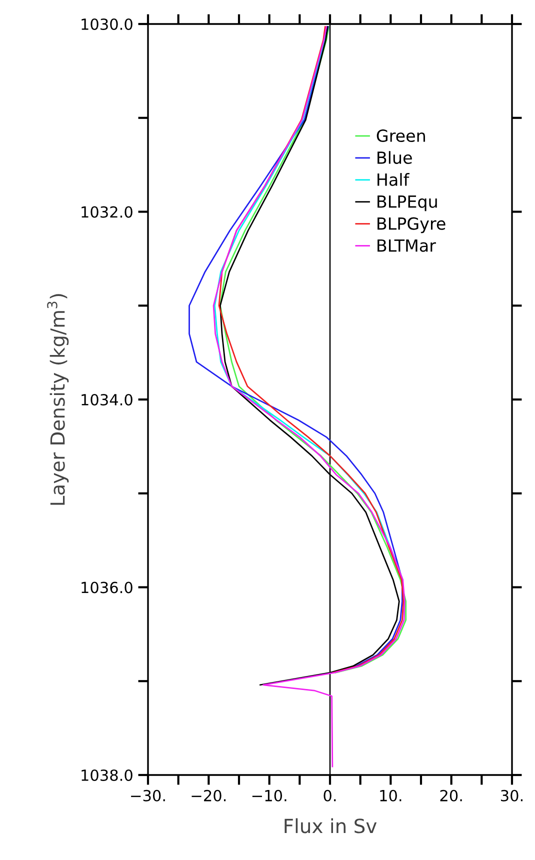  What do you see at coordinates (107, 24) in the screenshot?
I see `y-tick-label: 1030.0` at bounding box center [107, 24].